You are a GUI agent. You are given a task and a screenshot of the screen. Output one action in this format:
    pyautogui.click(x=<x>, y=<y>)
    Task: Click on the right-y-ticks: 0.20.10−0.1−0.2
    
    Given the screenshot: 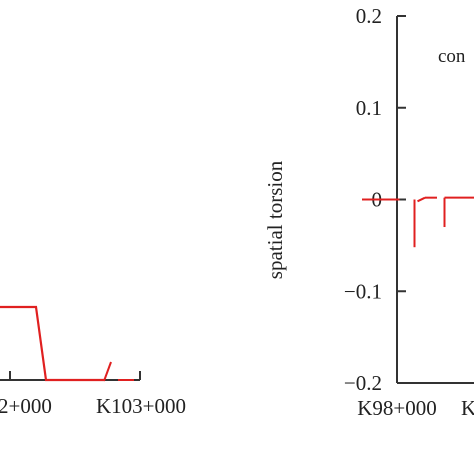 What is the action you would take?
    pyautogui.click(x=375, y=199)
    